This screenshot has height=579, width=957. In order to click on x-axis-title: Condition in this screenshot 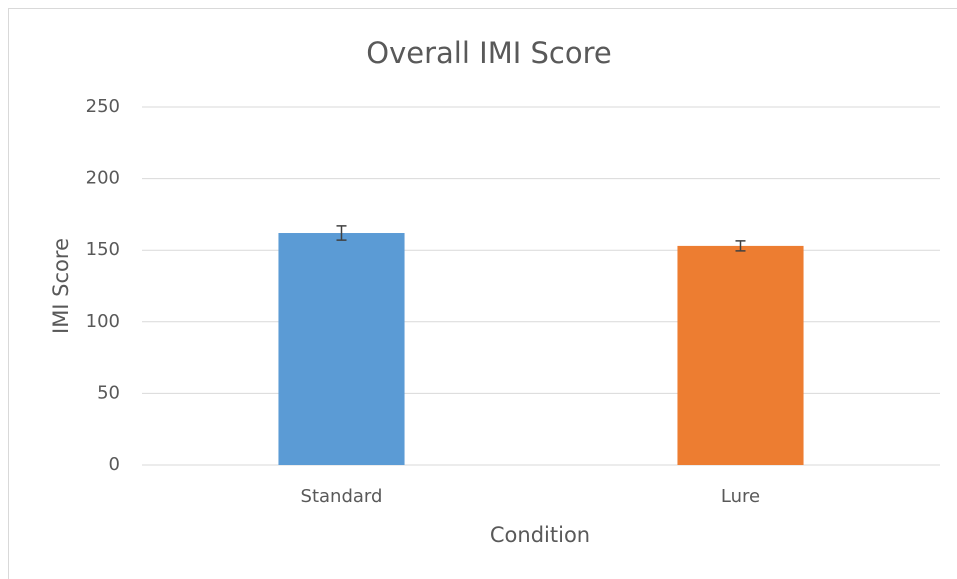, I will do `click(540, 535)`.